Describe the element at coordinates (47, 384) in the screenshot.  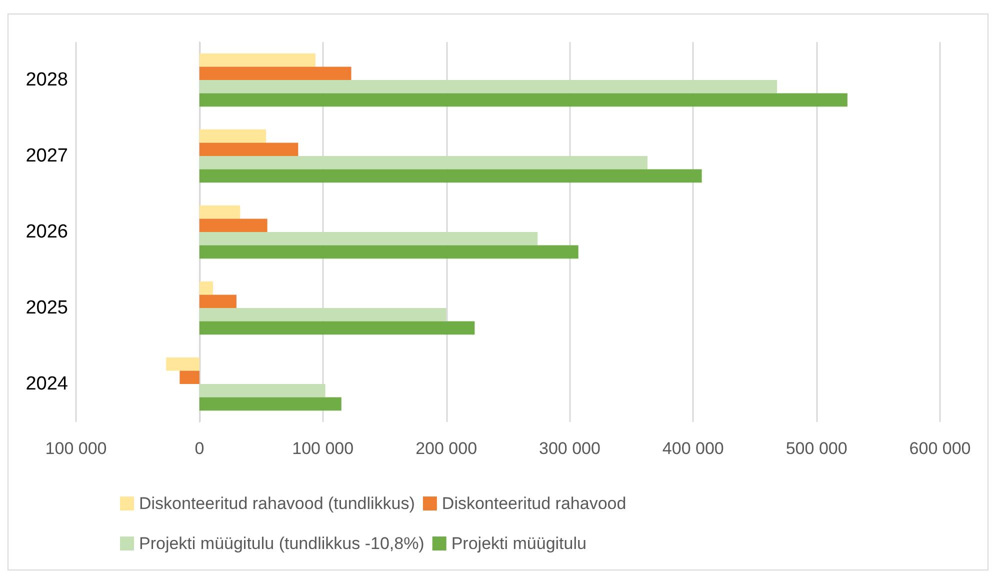
I see `y-tick-label: 2024` at that location.